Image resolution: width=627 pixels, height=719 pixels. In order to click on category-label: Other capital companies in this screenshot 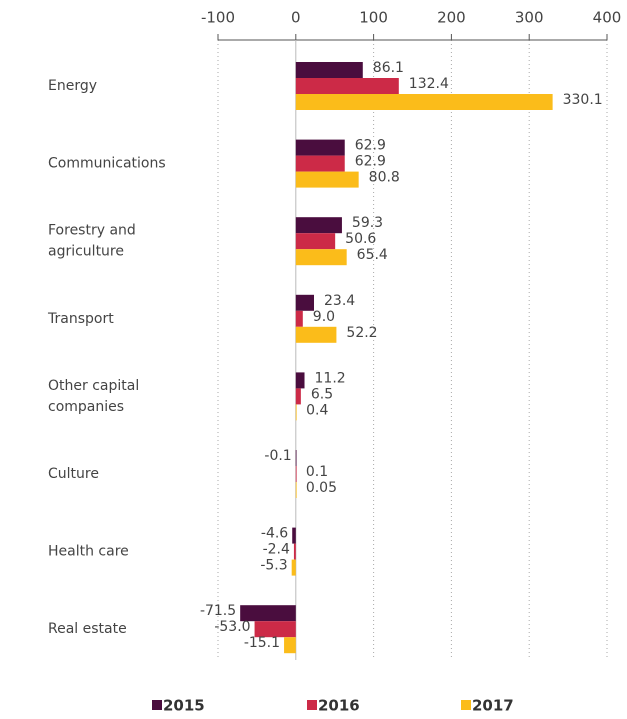, I will do `click(93, 396)`.